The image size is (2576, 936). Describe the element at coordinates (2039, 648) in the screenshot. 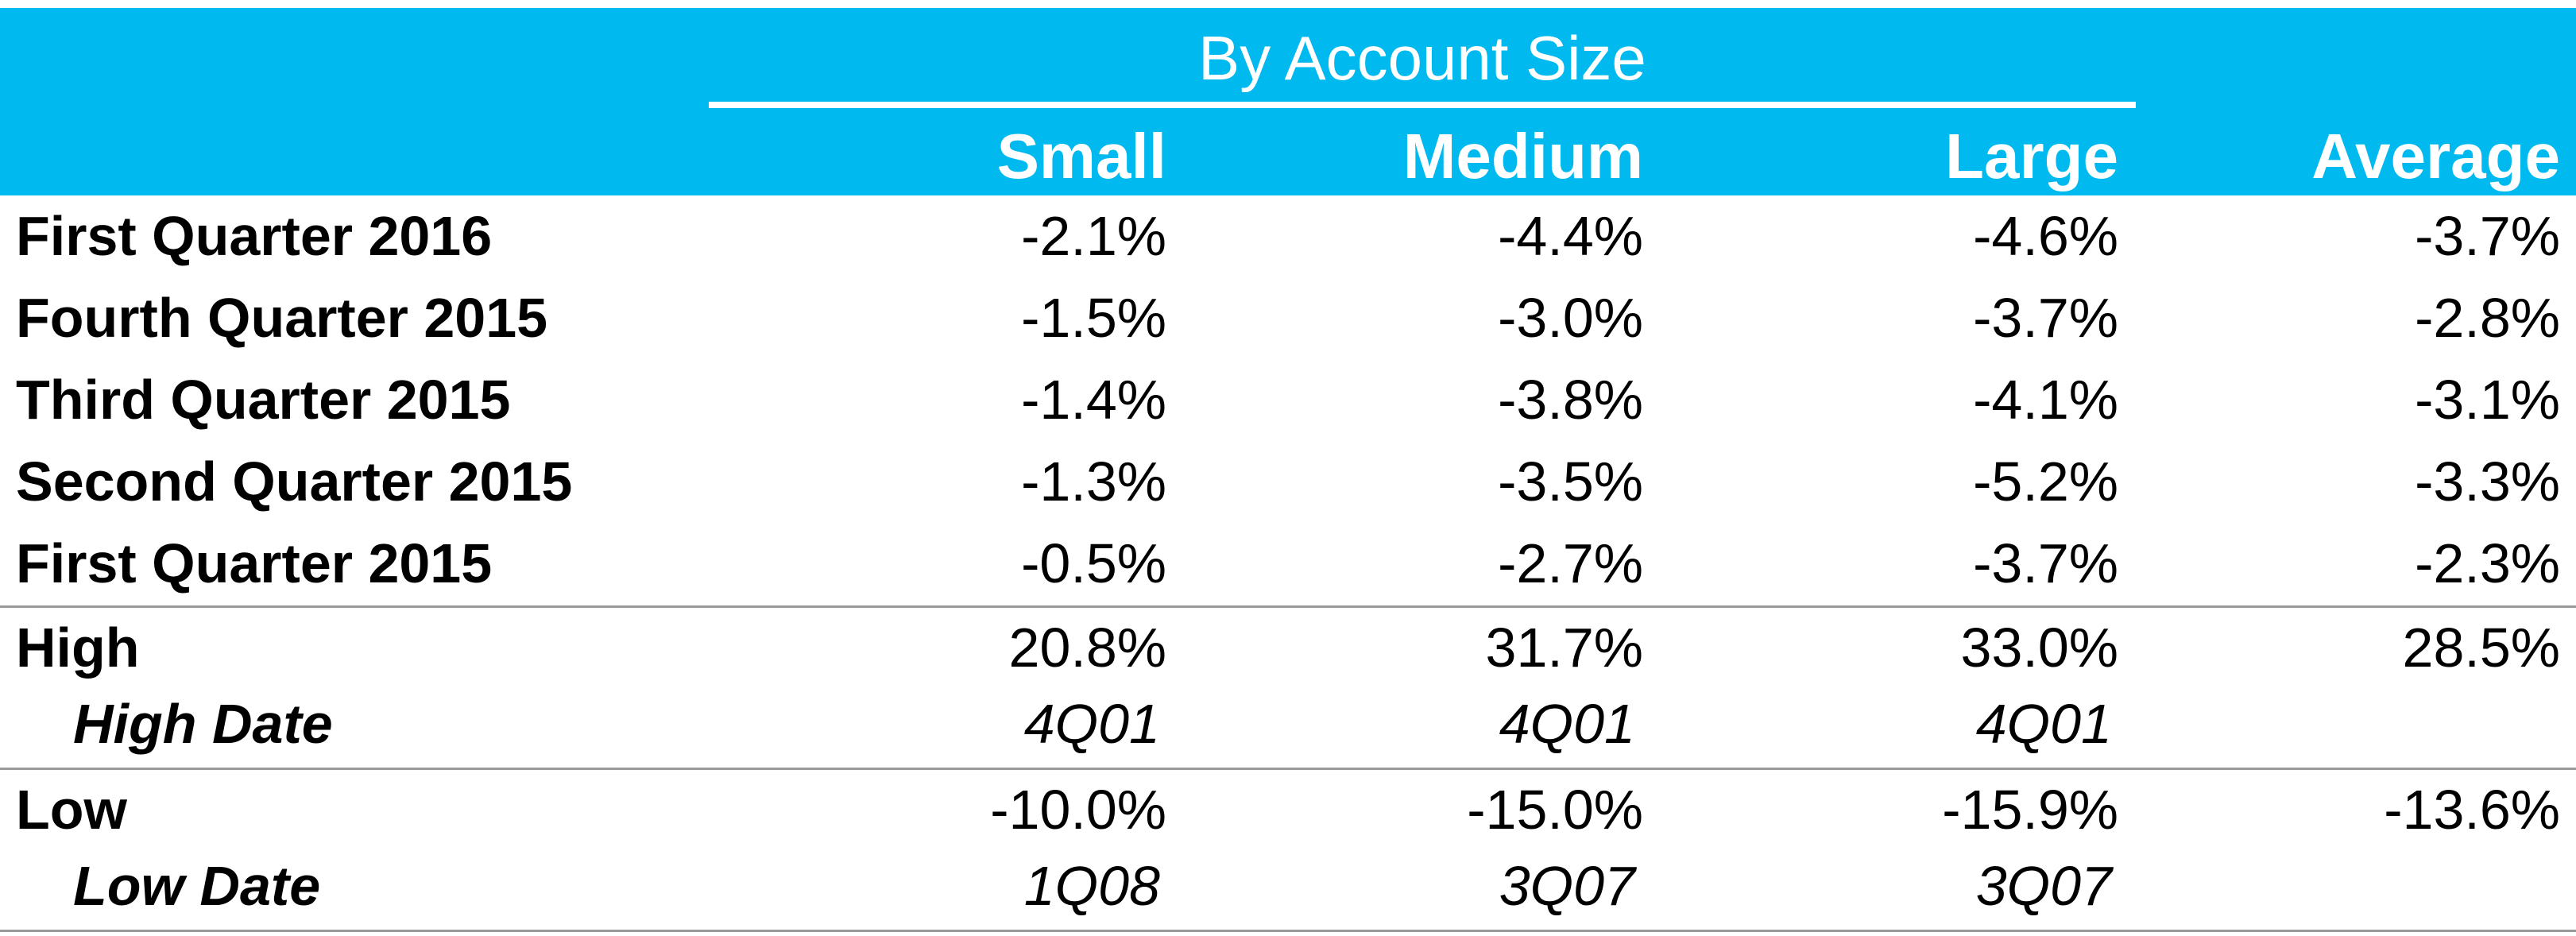

I see `cell-large: 33.0%` at that location.